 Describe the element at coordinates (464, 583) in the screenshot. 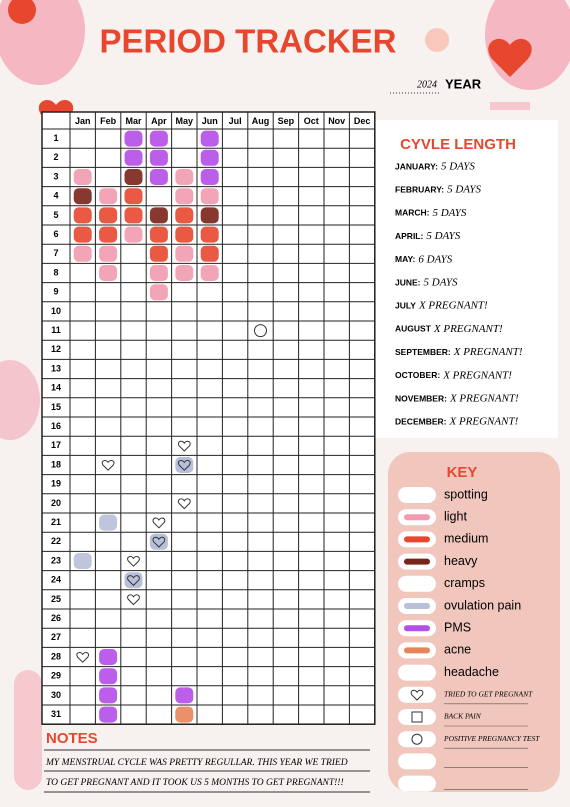

I see `key-label: cramps` at that location.